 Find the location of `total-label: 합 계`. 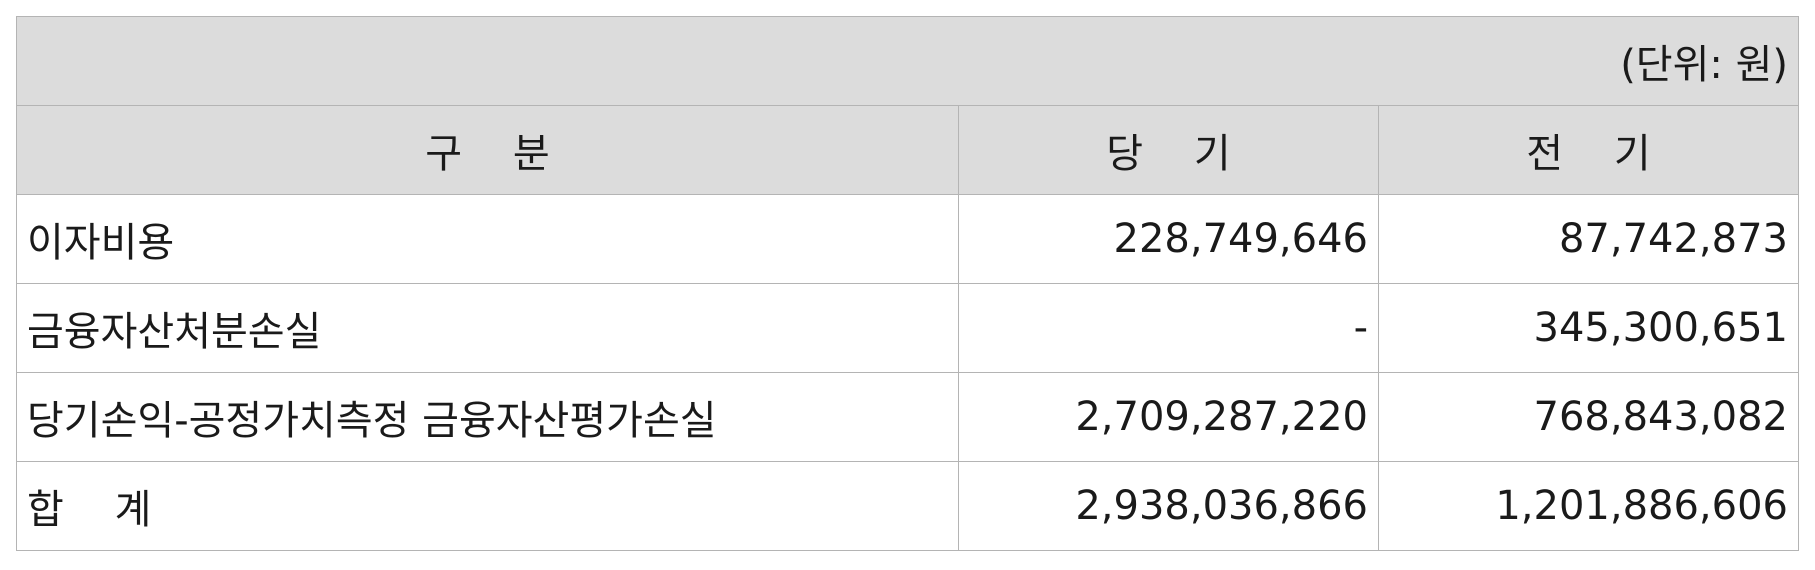

total-label: 합 계 is located at coordinates (487, 506).